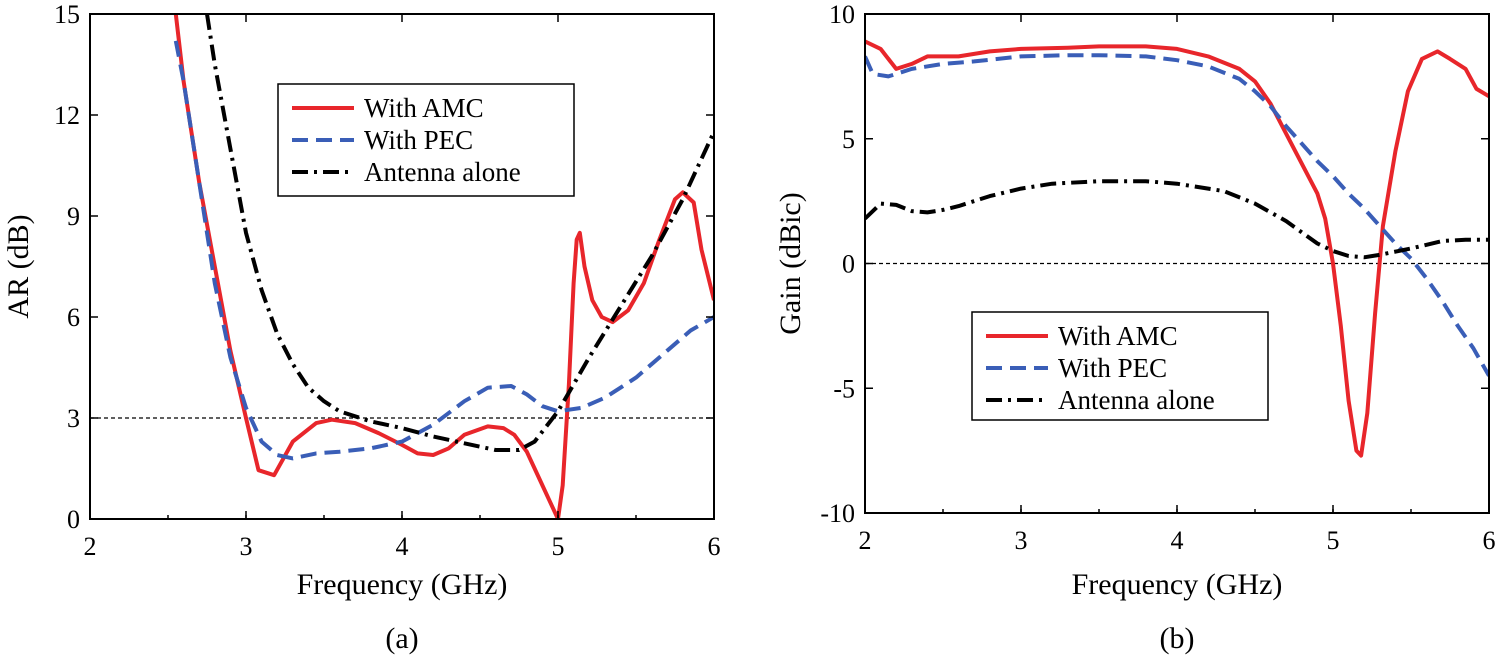 This screenshot has width=1503, height=666. Describe the element at coordinates (844, 388) in the screenshot. I see `y-tick-label: -5` at that location.